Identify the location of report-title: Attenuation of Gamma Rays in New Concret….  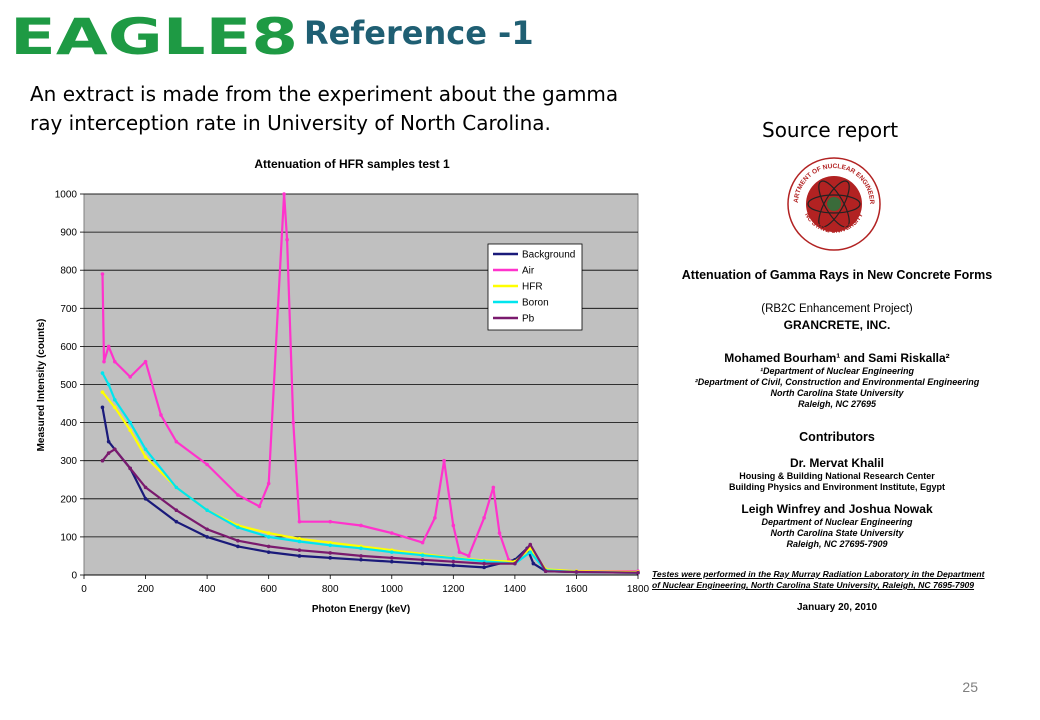
(837, 275).